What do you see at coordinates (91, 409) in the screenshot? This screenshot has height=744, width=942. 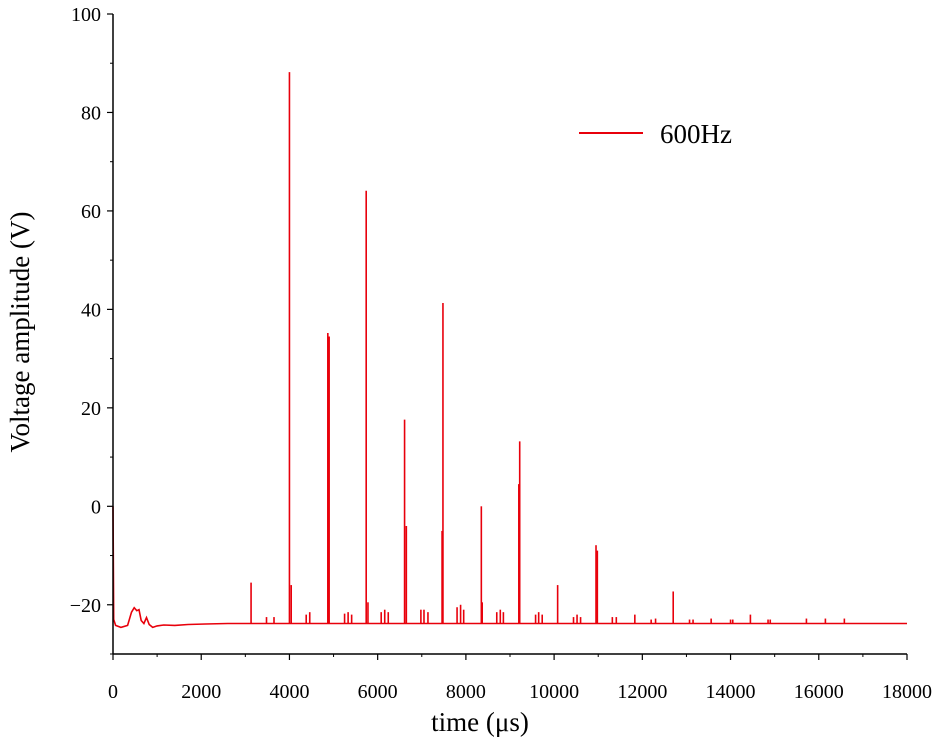 I see `y-tick-label: 20` at bounding box center [91, 409].